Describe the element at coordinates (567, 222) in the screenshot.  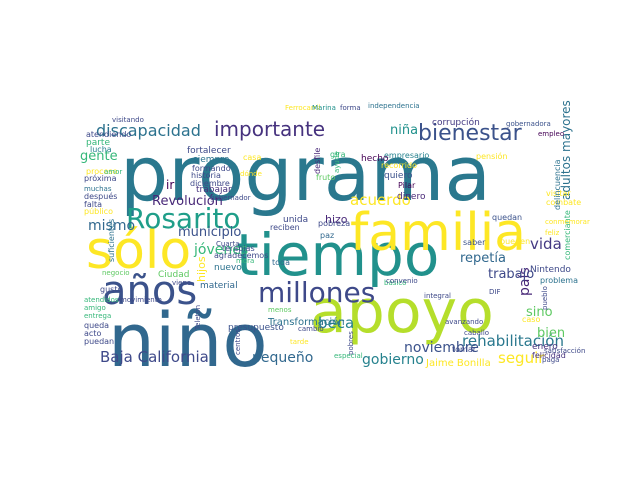
I see `cloud-word: conmemorar` at that location.